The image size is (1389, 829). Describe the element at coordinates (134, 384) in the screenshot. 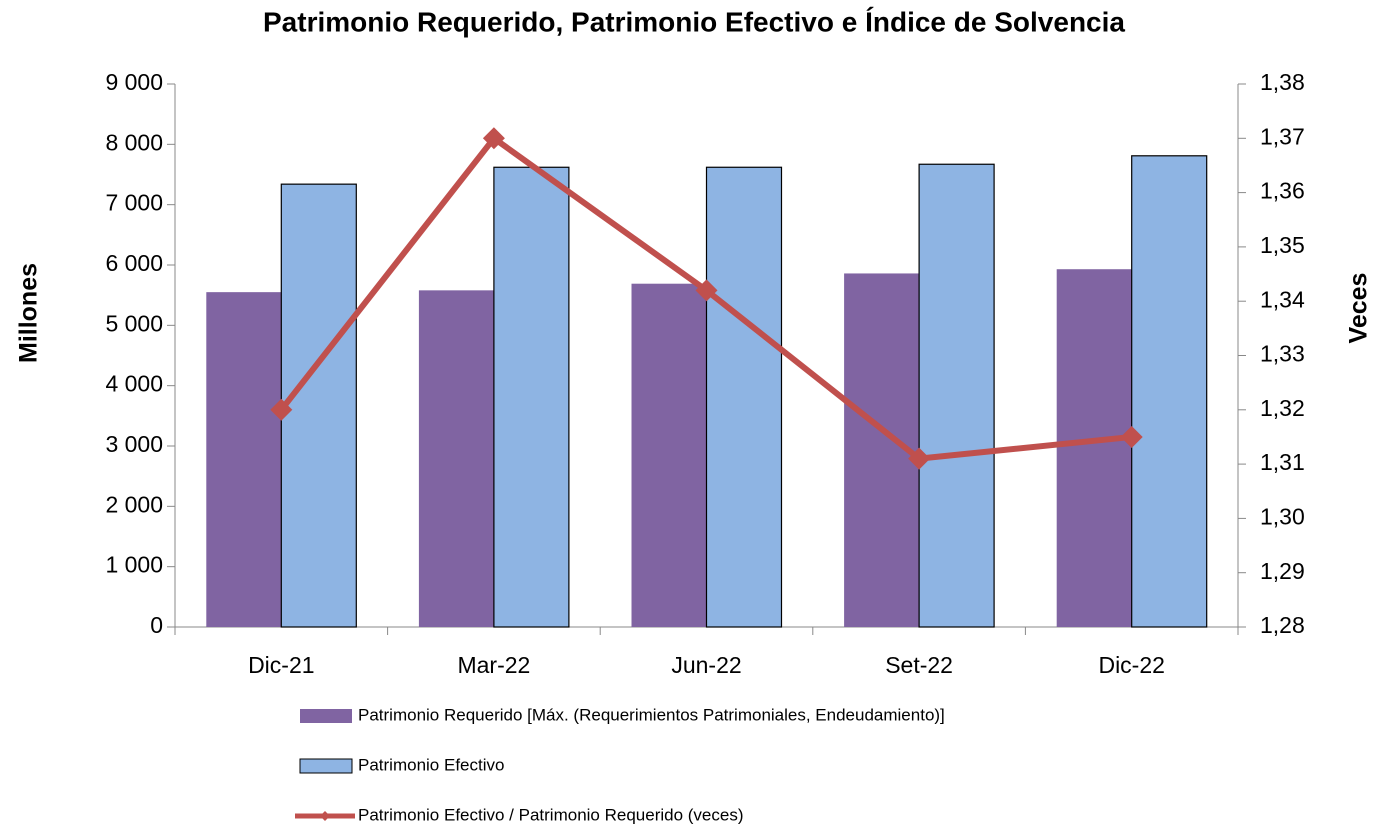

I see `y-tick-label: 4 000` at that location.